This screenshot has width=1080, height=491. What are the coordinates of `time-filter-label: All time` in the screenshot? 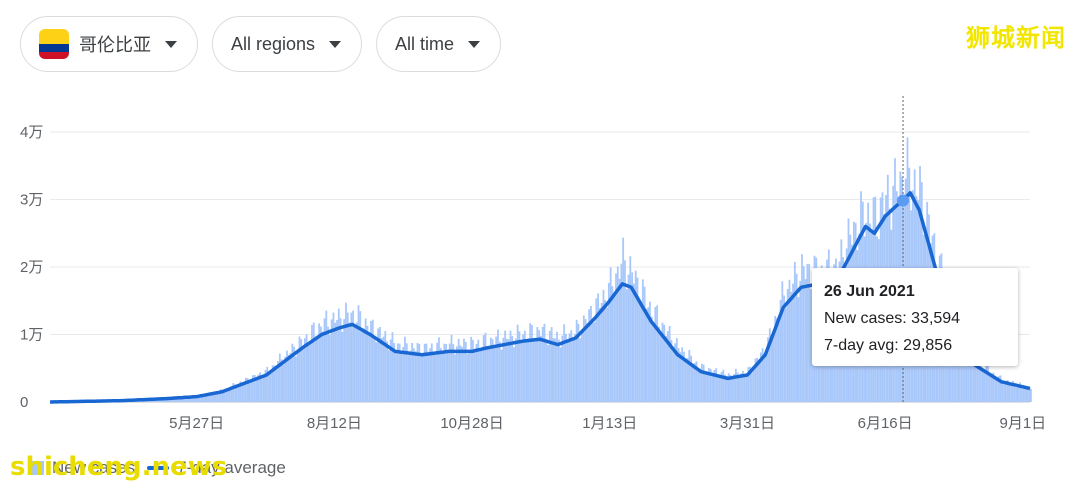 It's located at (425, 43).